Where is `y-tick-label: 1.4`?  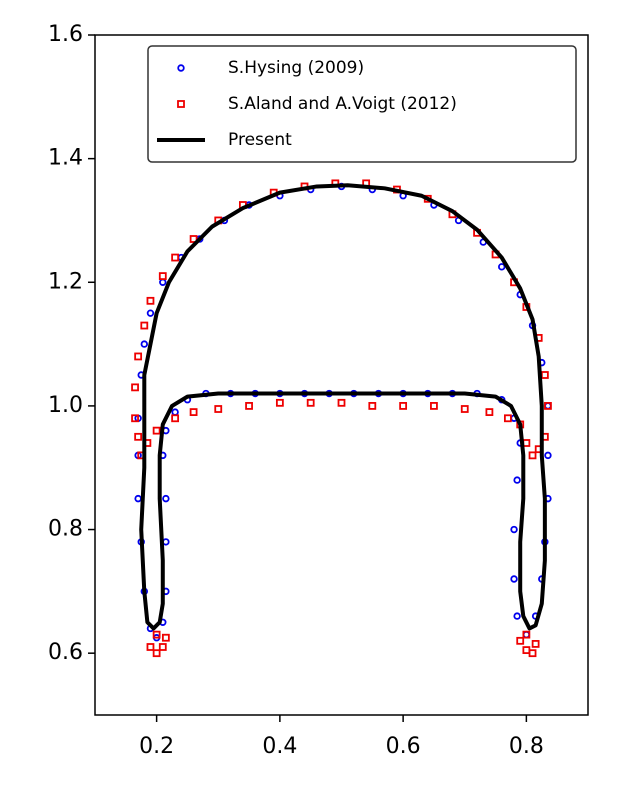
y-tick-label: 1.4 is located at coordinates (65, 158).